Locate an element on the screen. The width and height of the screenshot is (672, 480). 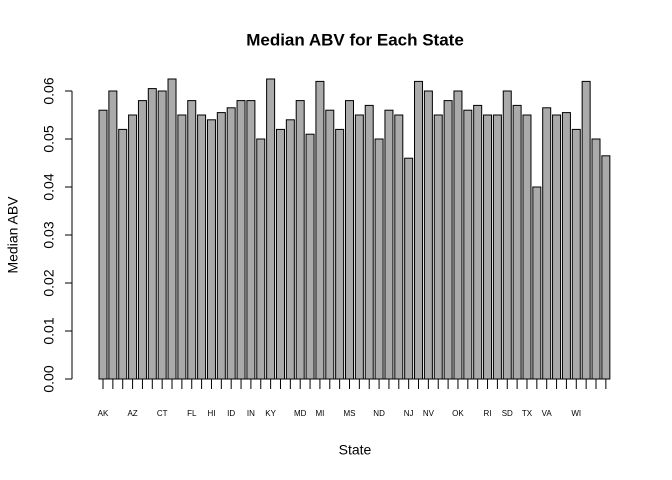
x-tick-label: KY is located at coordinates (270, 413).